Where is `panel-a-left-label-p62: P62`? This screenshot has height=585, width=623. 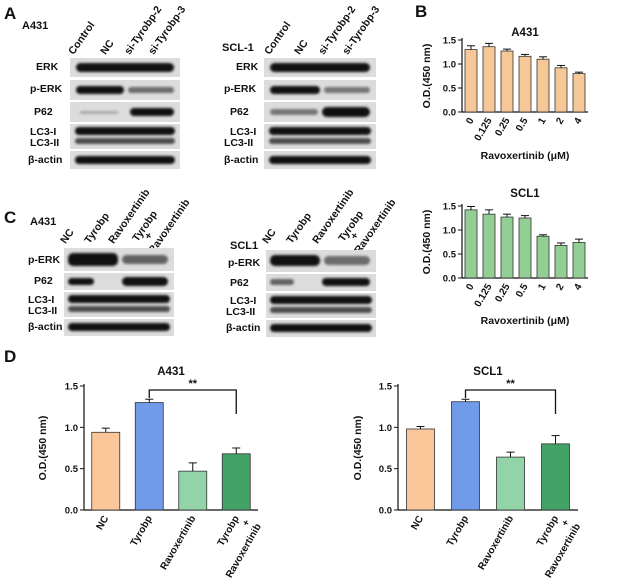
panel-a-left-label-p62: P62 is located at coordinates (43, 112).